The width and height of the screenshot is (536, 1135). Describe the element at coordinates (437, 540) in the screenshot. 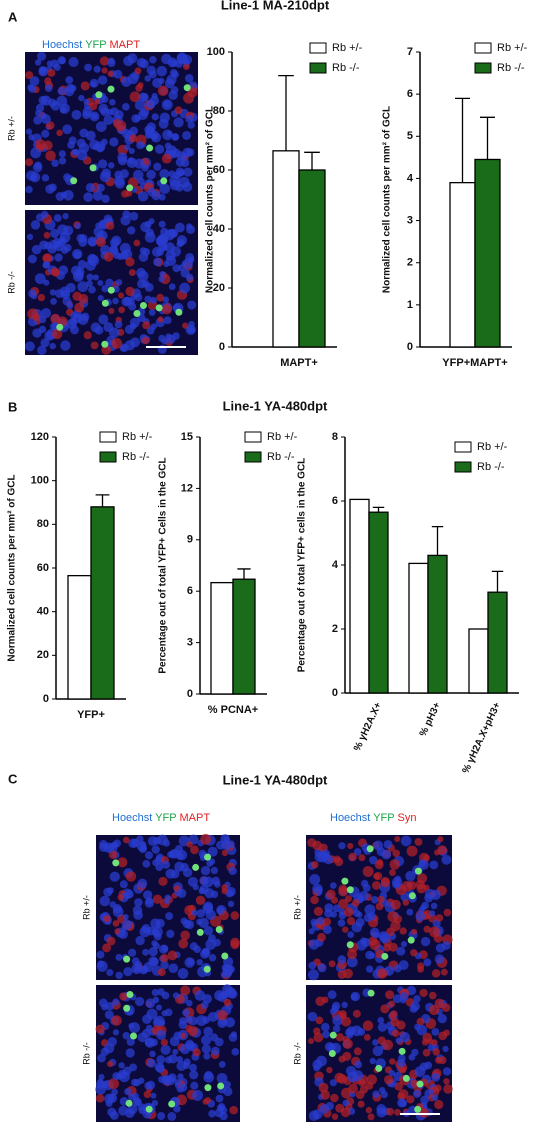

I see `error-bar` at that location.